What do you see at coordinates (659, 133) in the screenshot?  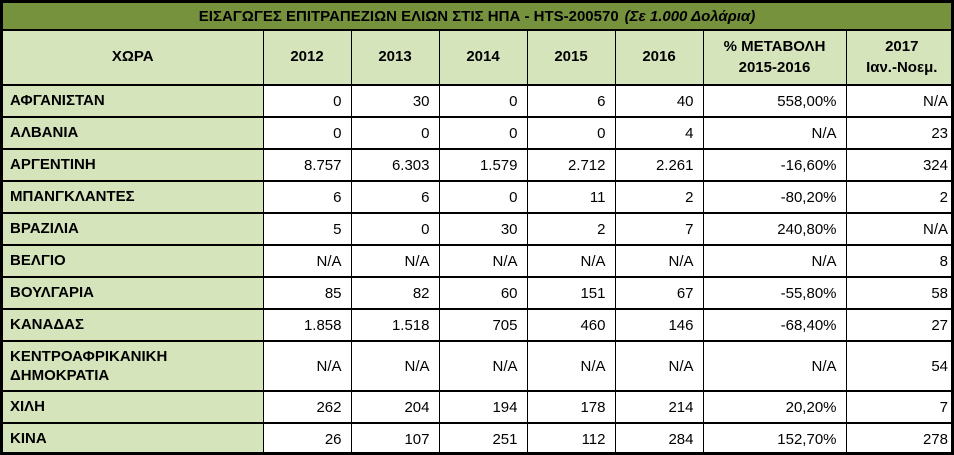 I see `value-cell: 4` at bounding box center [659, 133].